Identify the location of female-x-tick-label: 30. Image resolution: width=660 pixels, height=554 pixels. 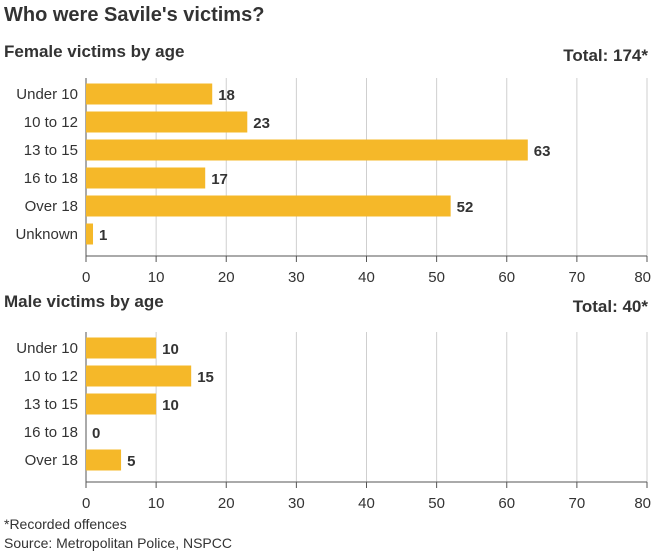
(296, 277).